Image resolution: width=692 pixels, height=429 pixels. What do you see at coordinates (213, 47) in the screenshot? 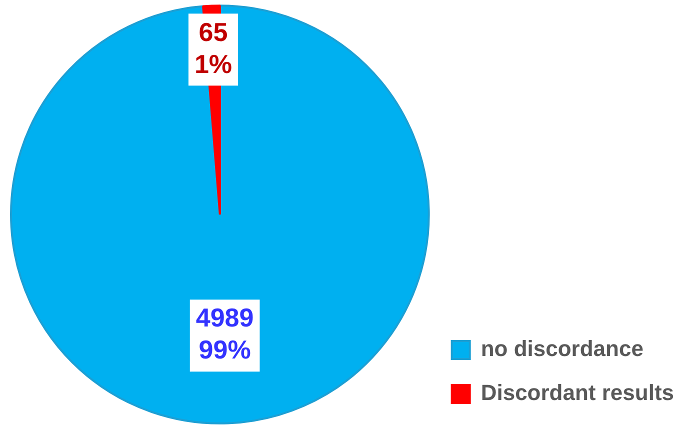
I see `data-label: 65 1%` at bounding box center [213, 47].